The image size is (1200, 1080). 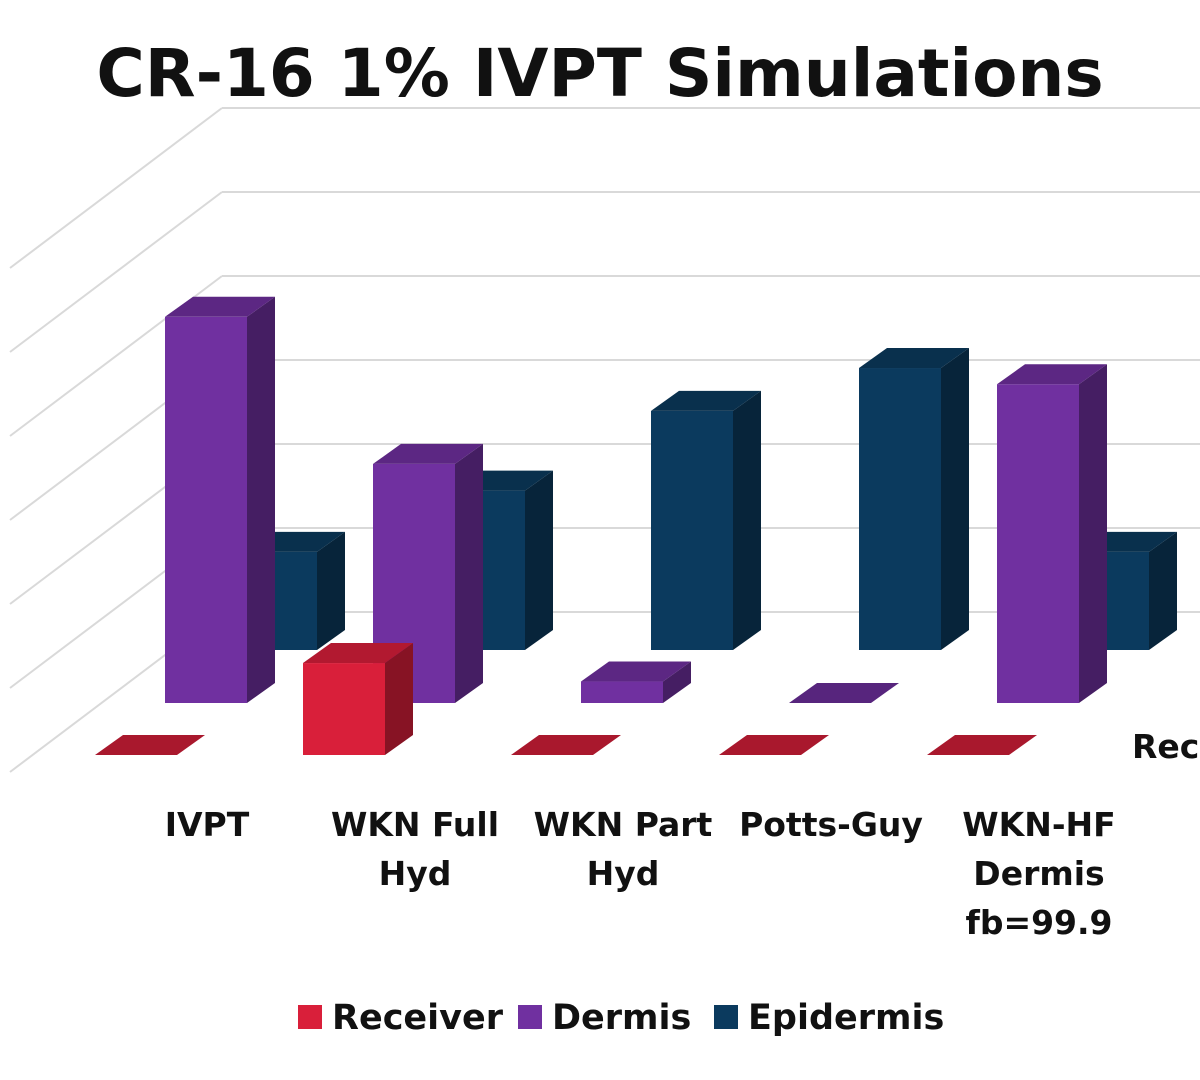 What do you see at coordinates (566, 745) in the screenshot?
I see `bar-receiver-wkn-part-hyd` at bounding box center [566, 745].